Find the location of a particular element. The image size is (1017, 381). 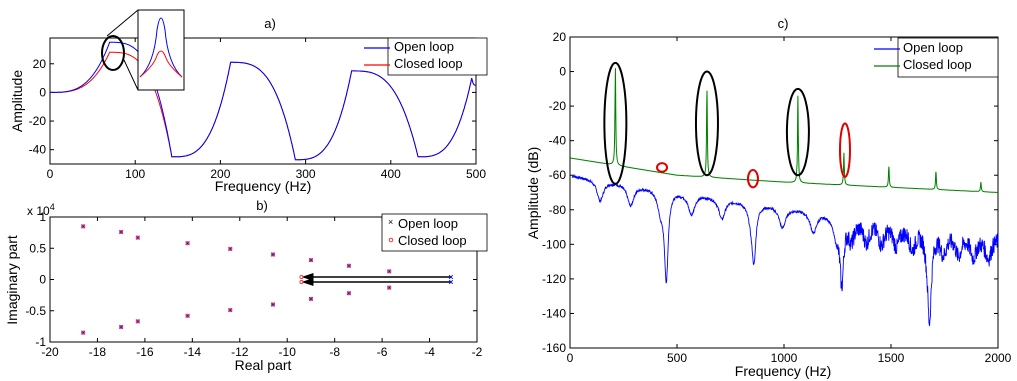

y-tick-label: -100 is located at coordinates (554, 244).